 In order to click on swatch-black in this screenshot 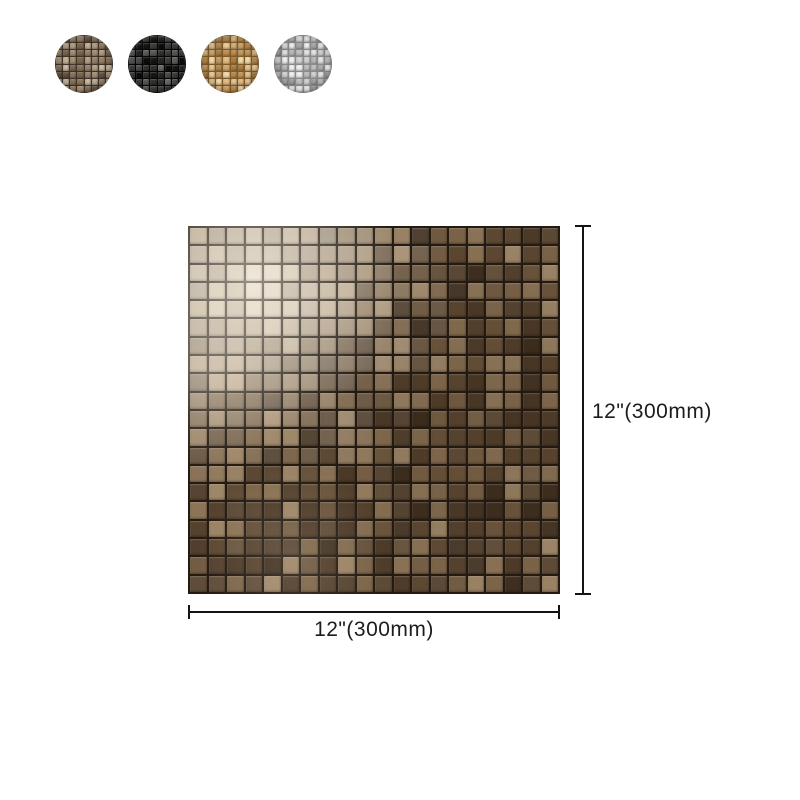, I will do `click(157, 64)`.